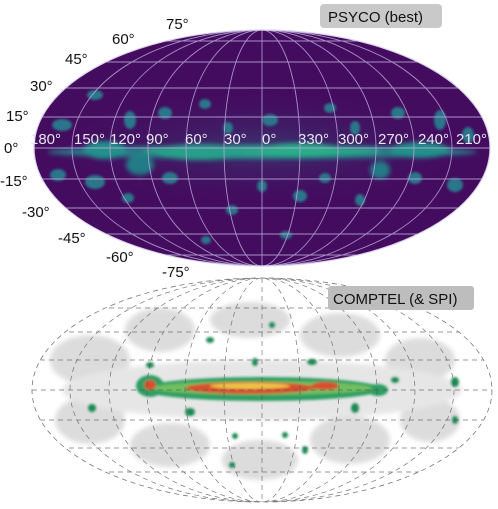  Describe the element at coordinates (14, 181) in the screenshot. I see `lat-label-minus15: -15°` at that location.